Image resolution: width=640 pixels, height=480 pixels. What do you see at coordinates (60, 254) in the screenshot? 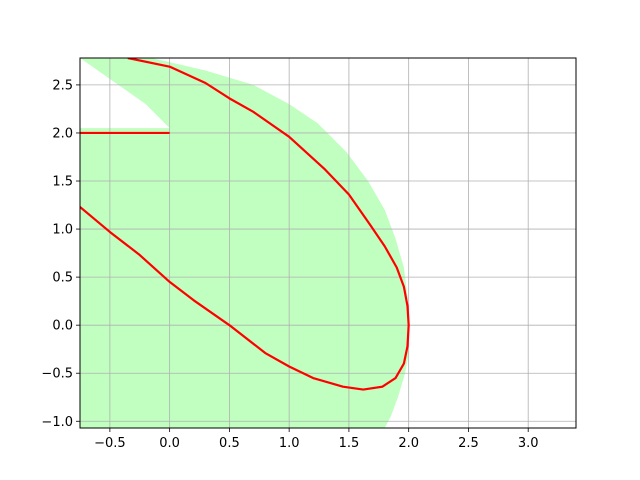
I see `y-axis: −1.0 −0.5 0.0 0.5 1.0 1.5 2.0 2.5` at bounding box center [60, 254].